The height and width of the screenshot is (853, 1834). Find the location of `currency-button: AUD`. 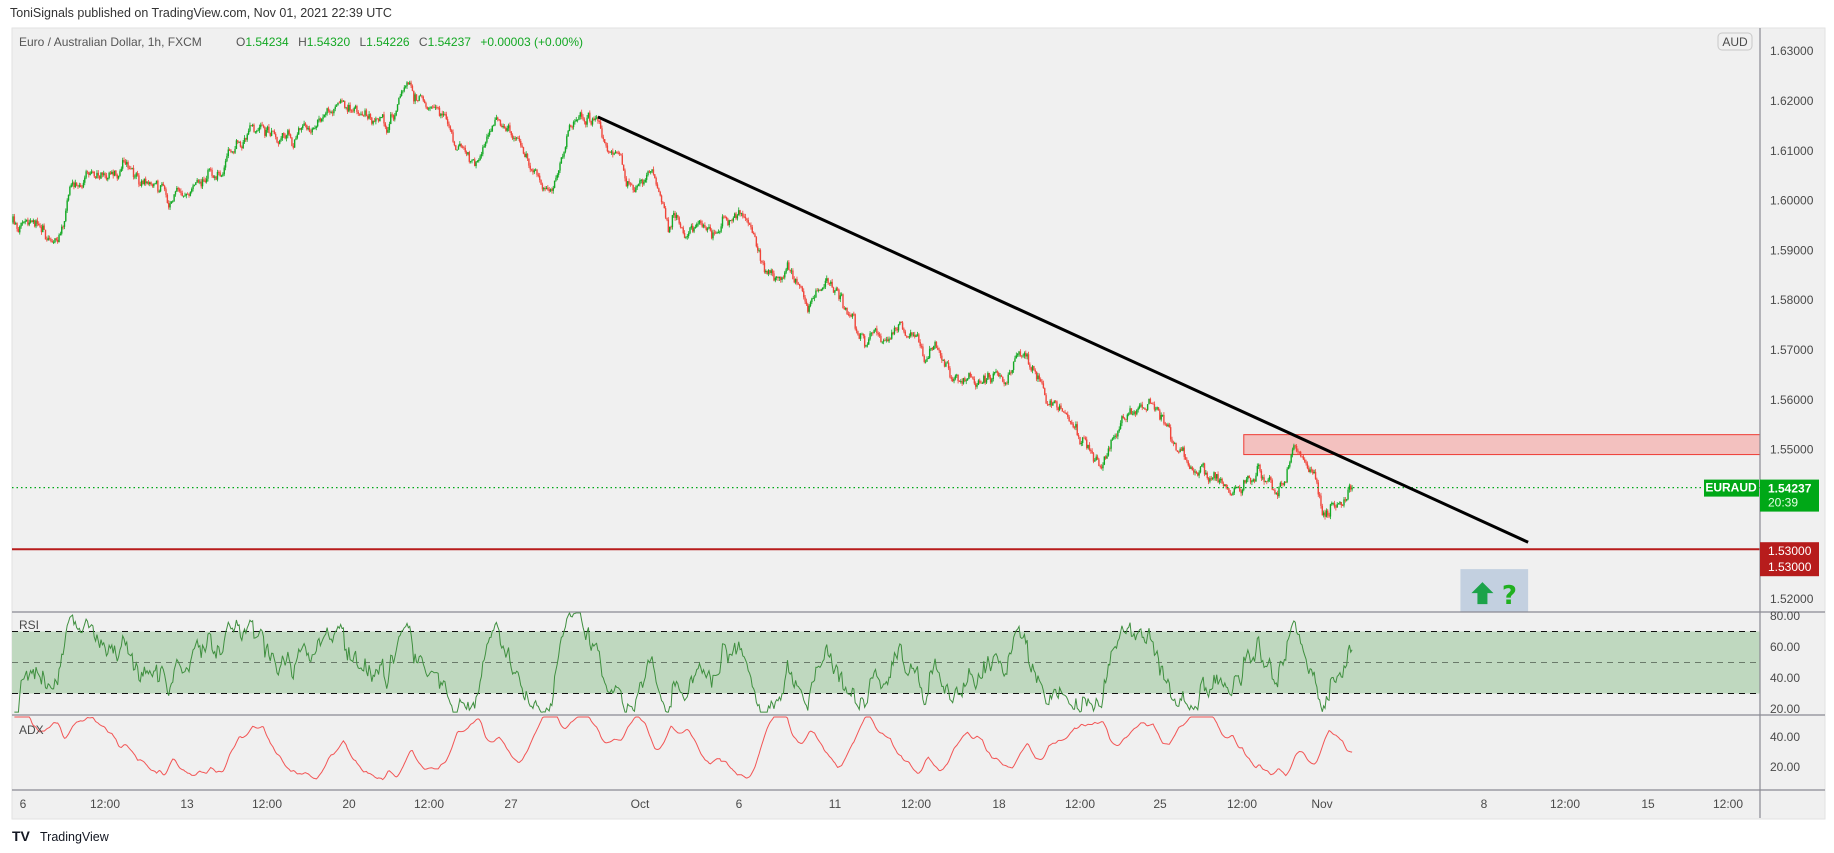

currency-button: AUD is located at coordinates (1735, 41).